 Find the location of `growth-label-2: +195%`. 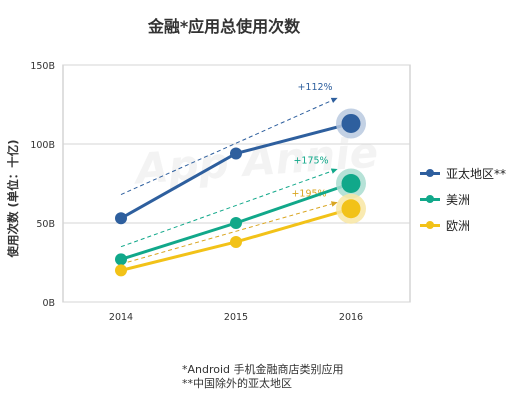

growth-label-2: +195% is located at coordinates (308, 193).